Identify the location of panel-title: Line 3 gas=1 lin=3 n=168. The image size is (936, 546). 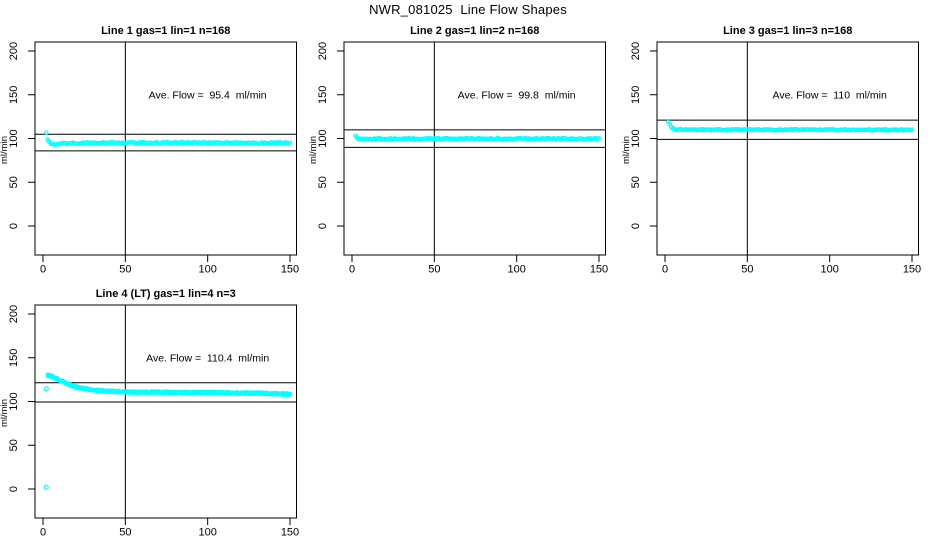
(787, 31).